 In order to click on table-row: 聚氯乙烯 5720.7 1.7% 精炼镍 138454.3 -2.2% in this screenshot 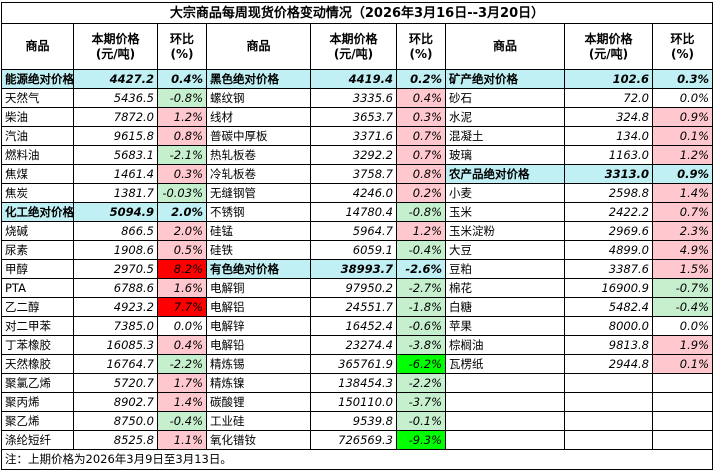, I will do `click(357, 383)`.